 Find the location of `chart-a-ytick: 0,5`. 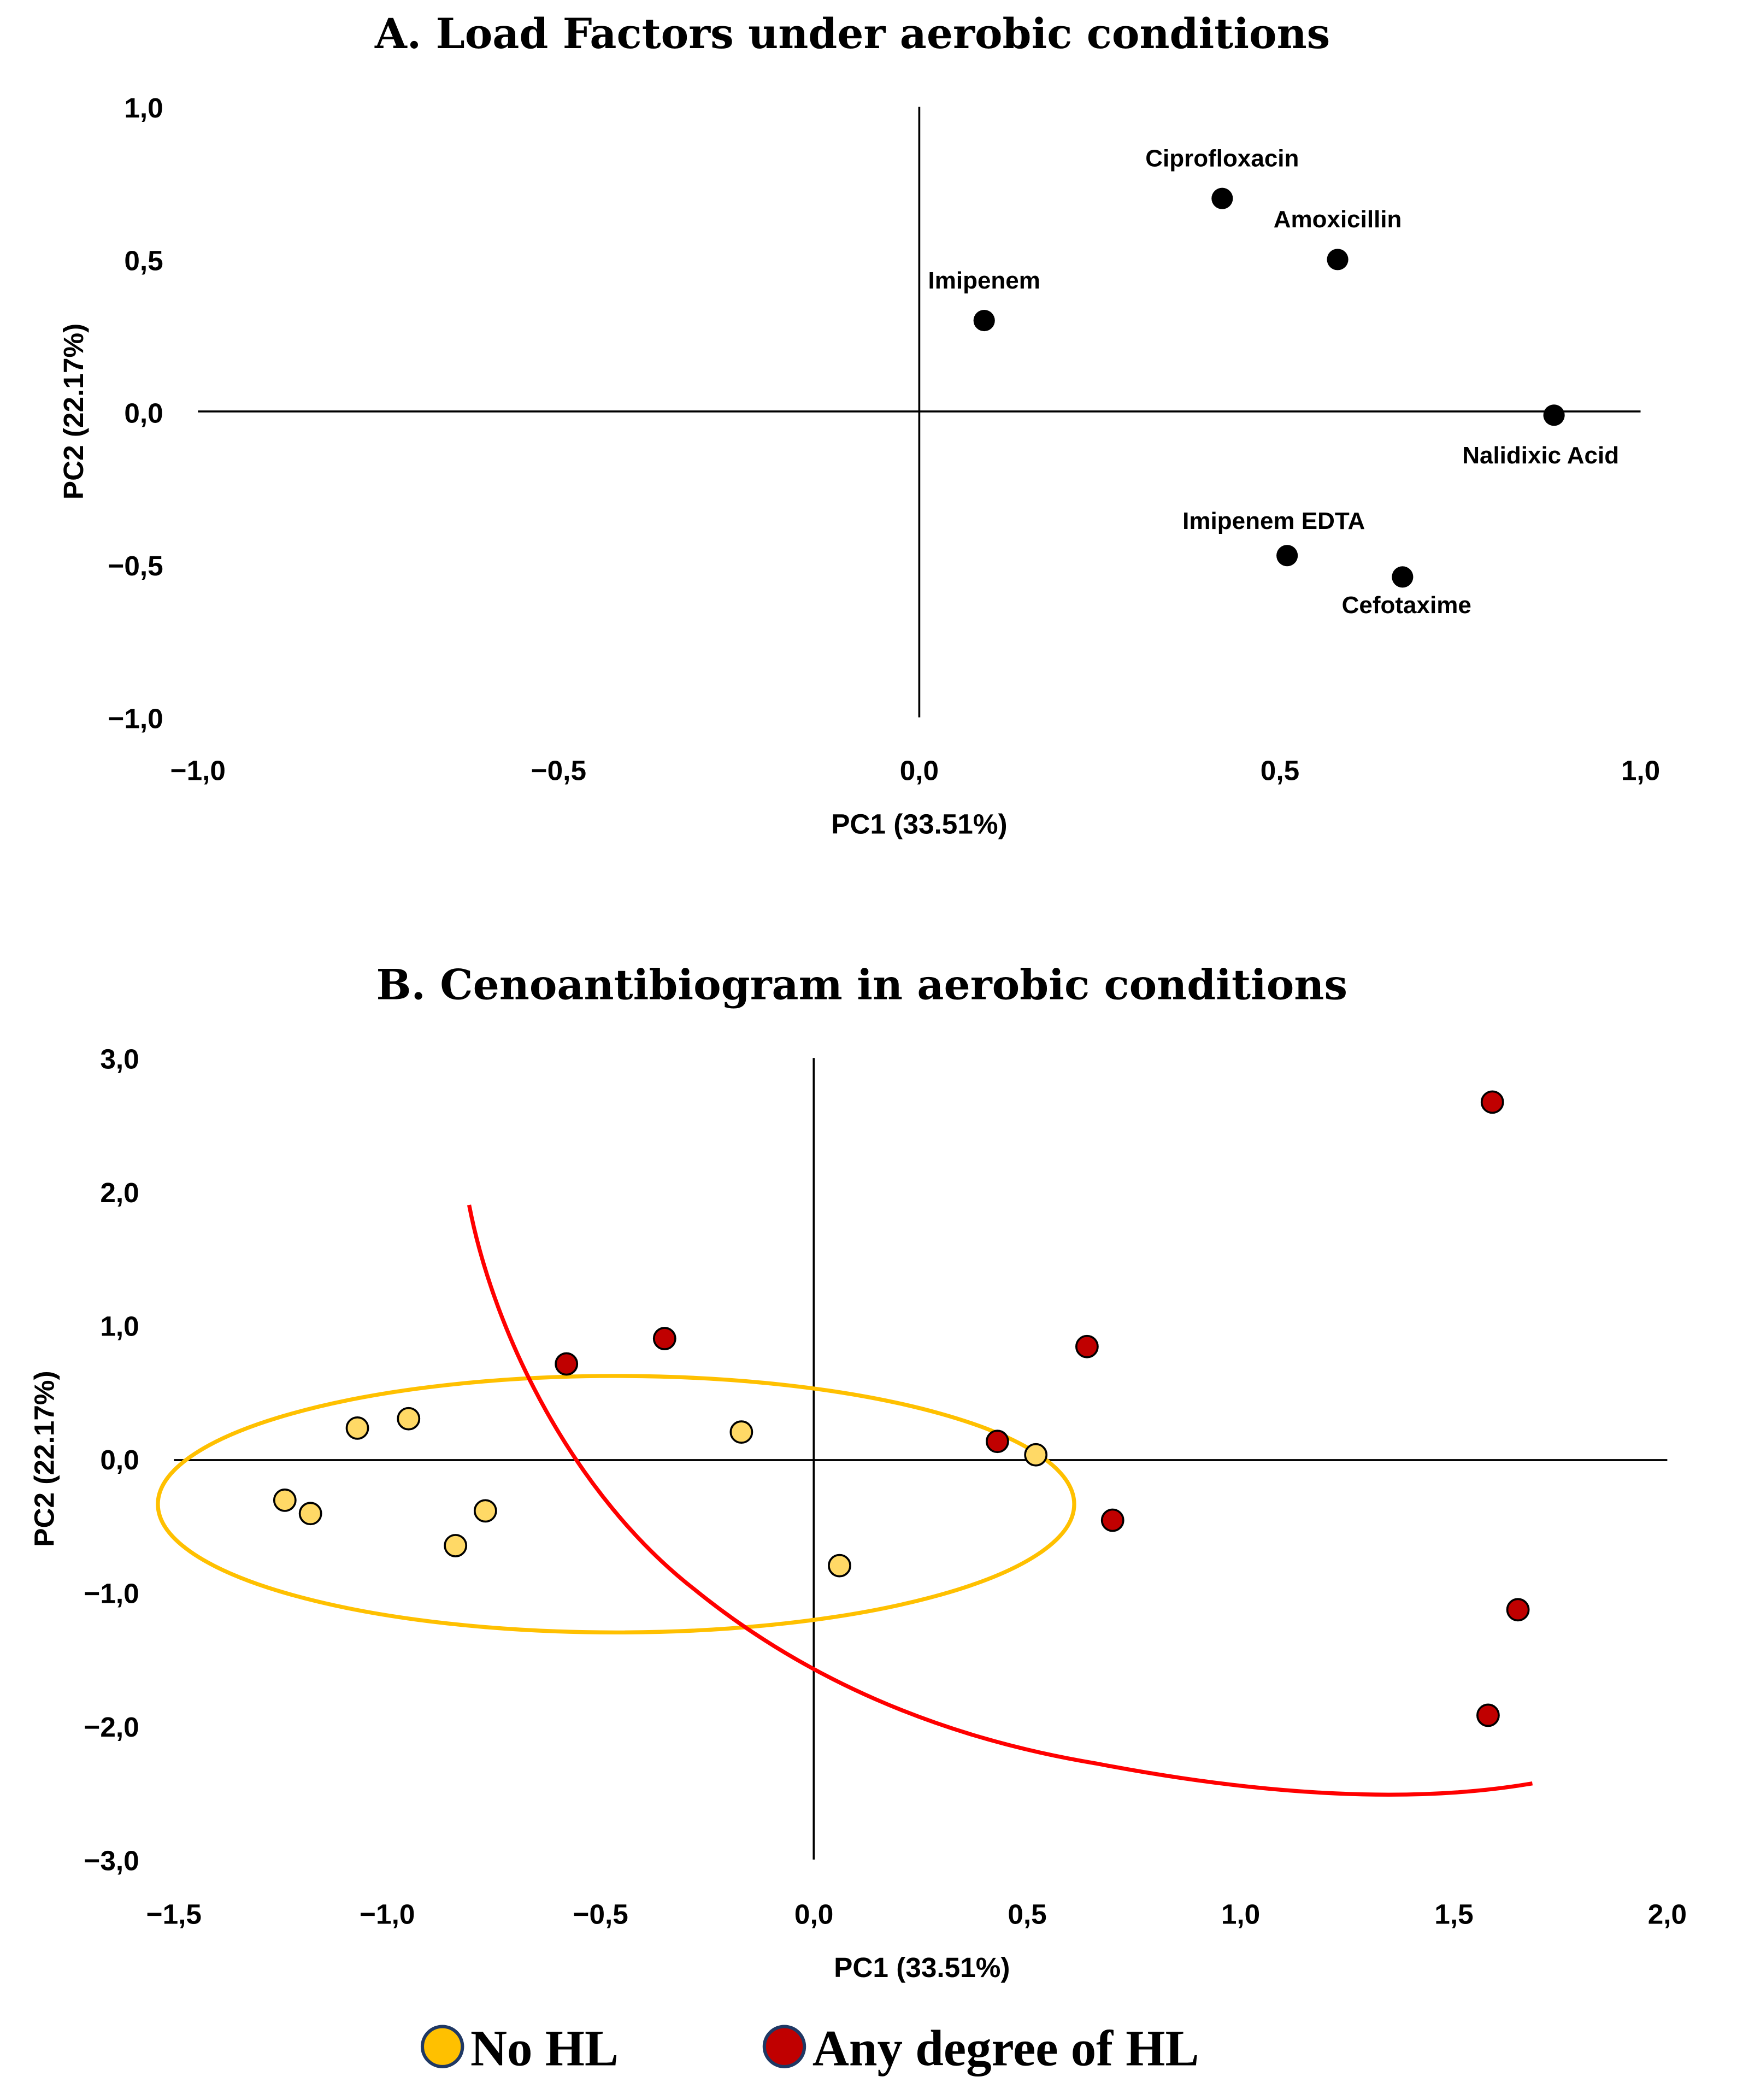

chart-a-ytick: 0,5 is located at coordinates (143, 261).